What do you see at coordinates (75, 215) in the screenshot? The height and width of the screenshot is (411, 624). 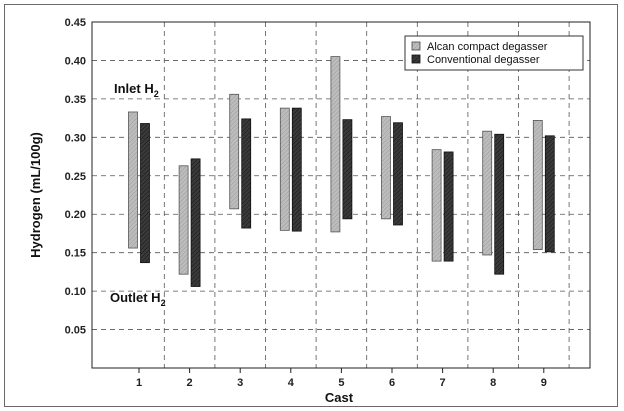 I see `y-tick-label: 0.20` at bounding box center [75, 215].